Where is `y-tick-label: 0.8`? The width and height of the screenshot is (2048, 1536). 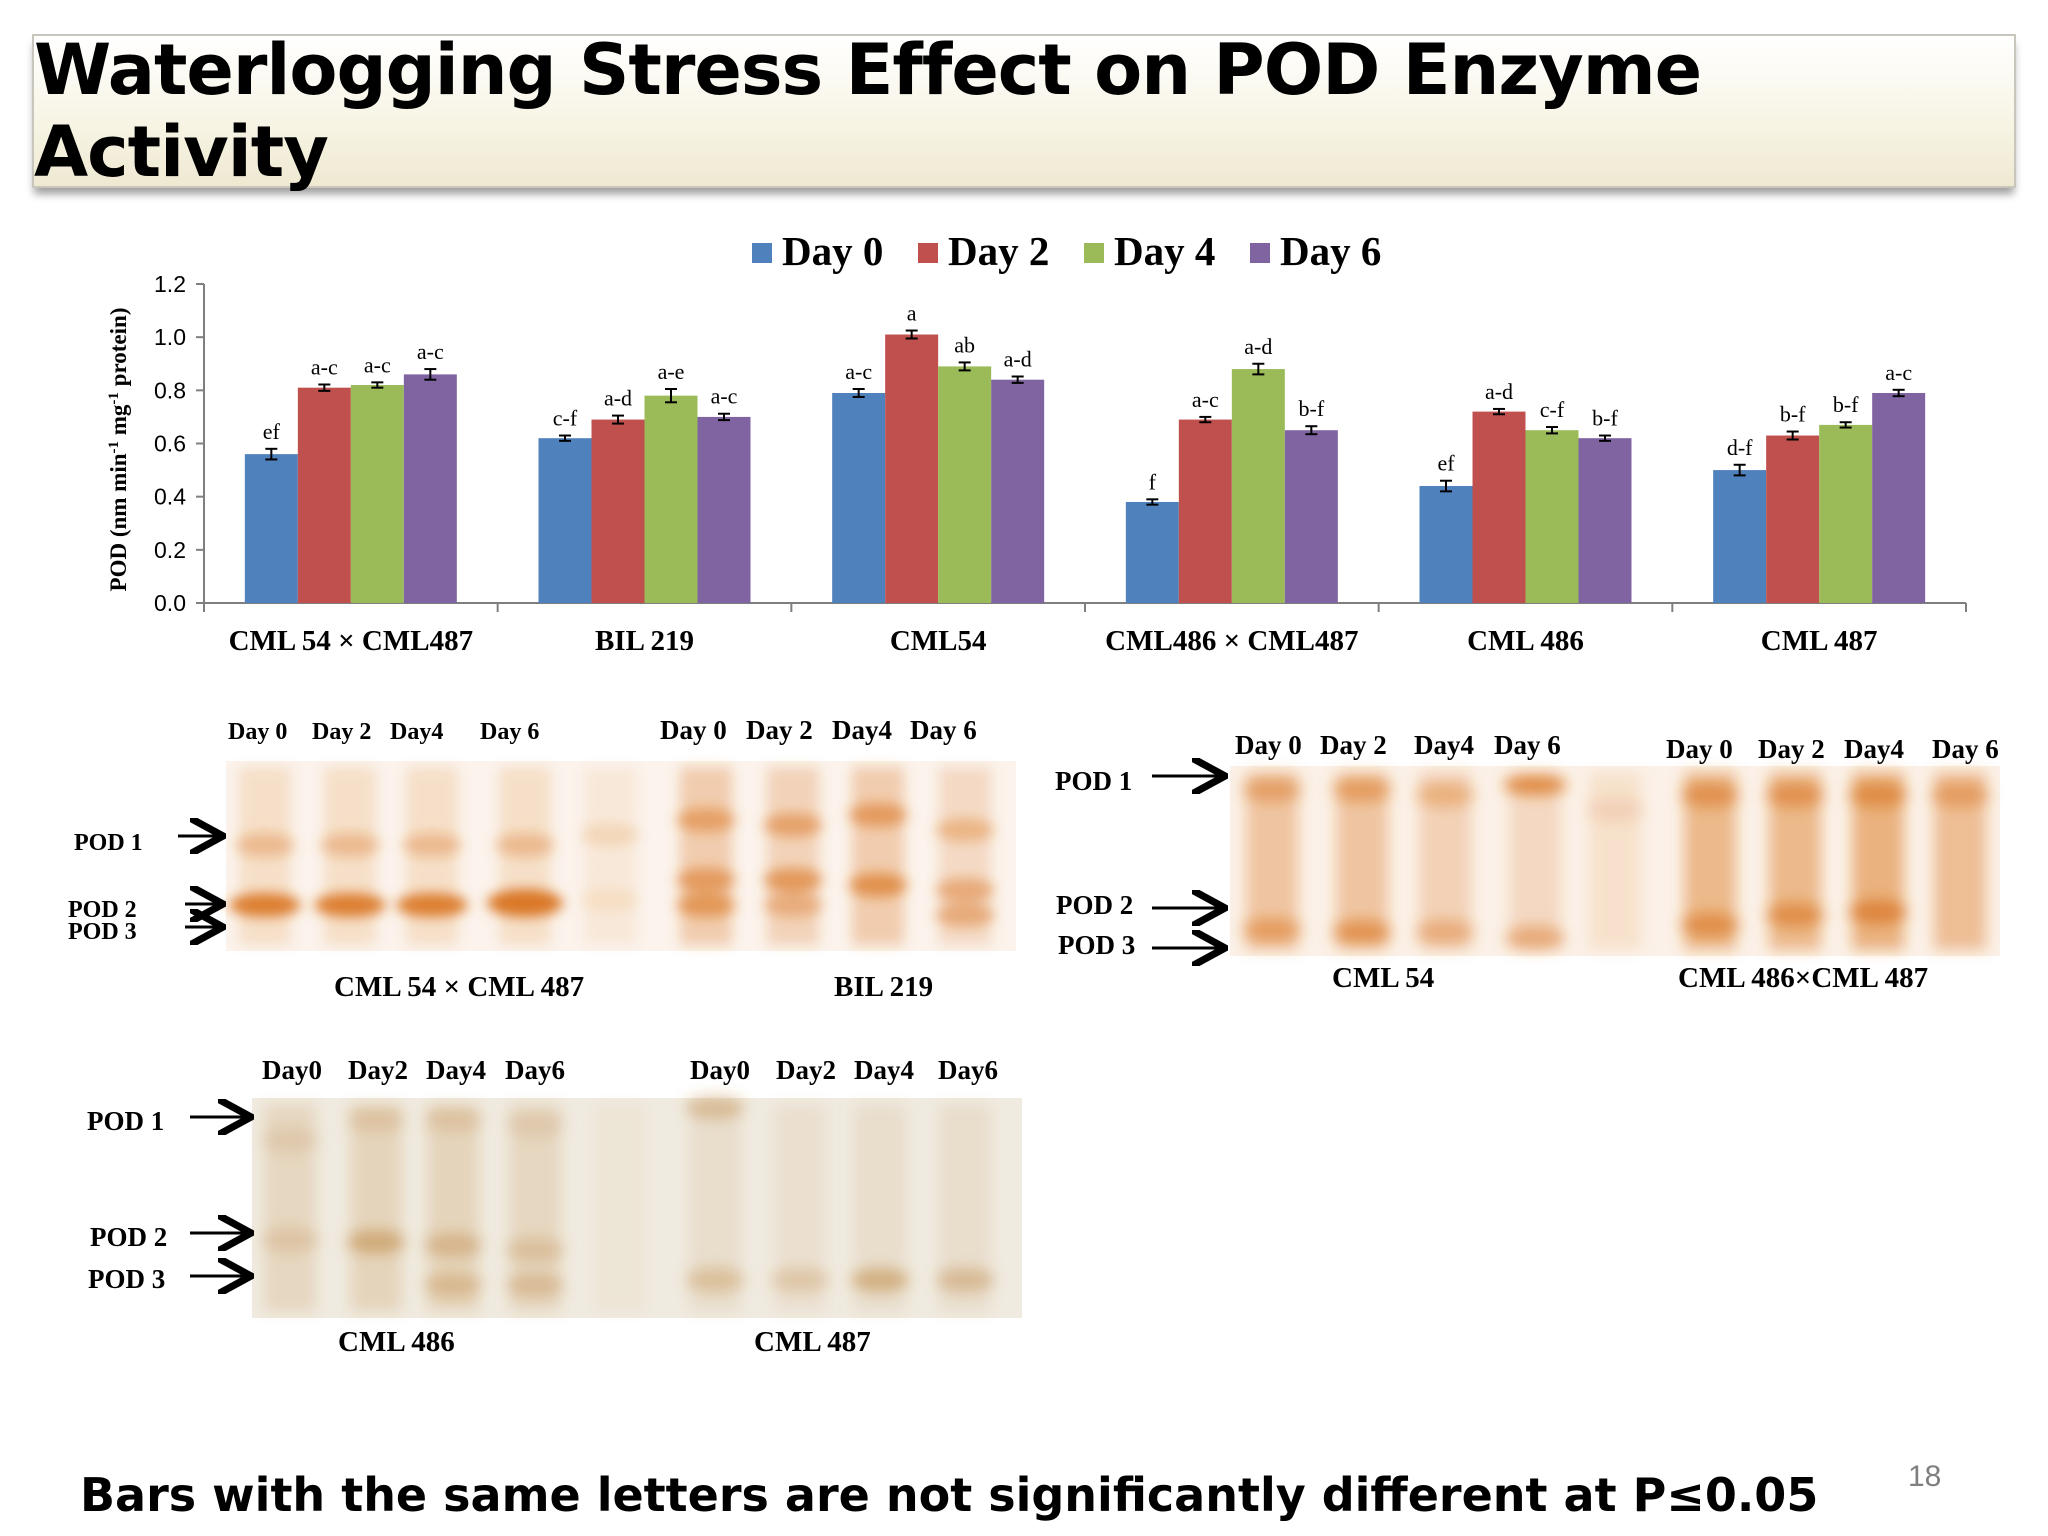 y-tick-label: 0.8 is located at coordinates (170, 390).